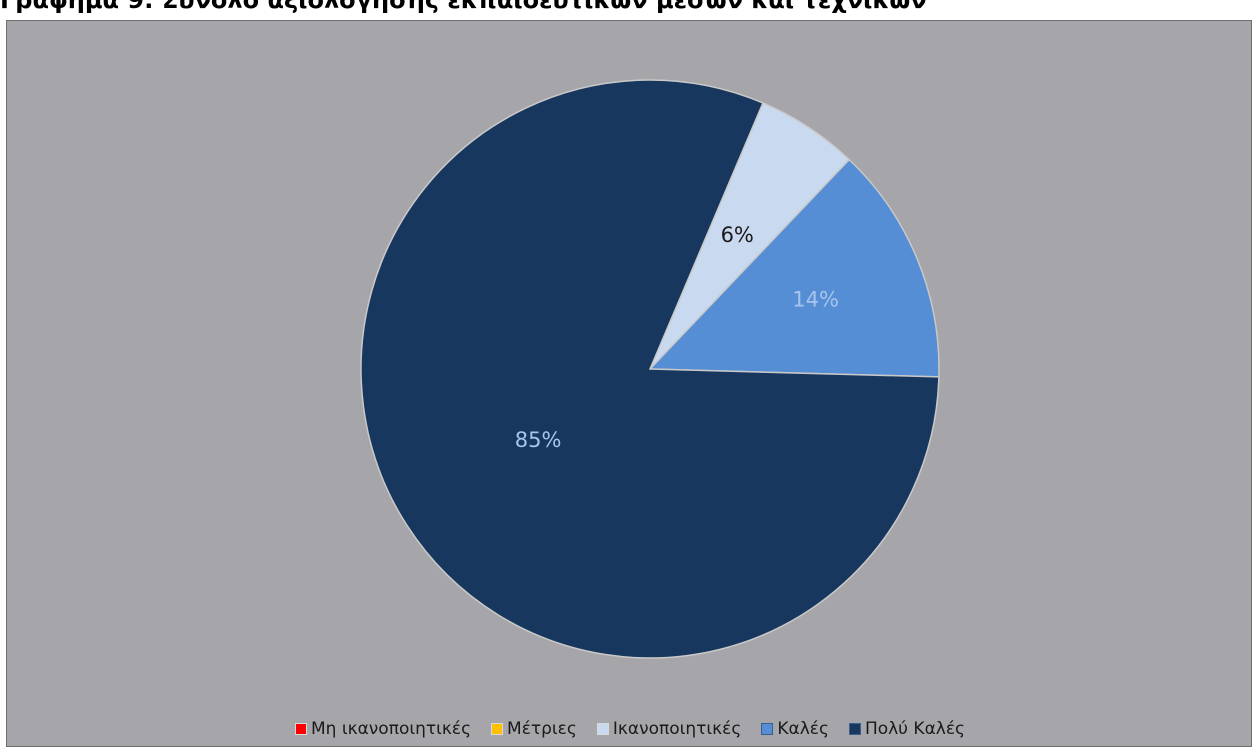 This screenshot has height=751, width=1256. Describe the element at coordinates (803, 729) in the screenshot. I see `legend-label: Καλές` at that location.